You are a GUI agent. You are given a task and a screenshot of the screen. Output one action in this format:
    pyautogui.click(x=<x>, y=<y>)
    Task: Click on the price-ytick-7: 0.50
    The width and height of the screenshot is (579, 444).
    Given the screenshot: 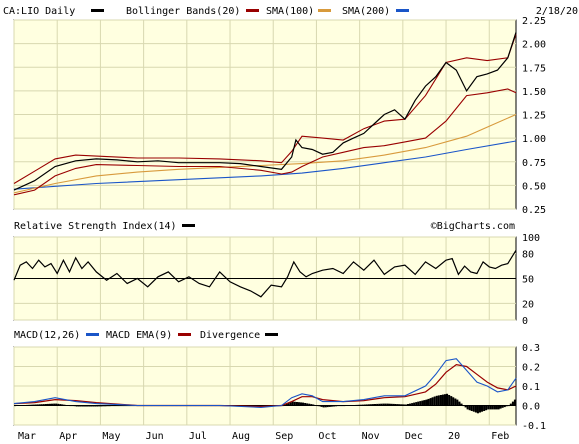 What is the action you would take?
    pyautogui.click(x=534, y=186)
    